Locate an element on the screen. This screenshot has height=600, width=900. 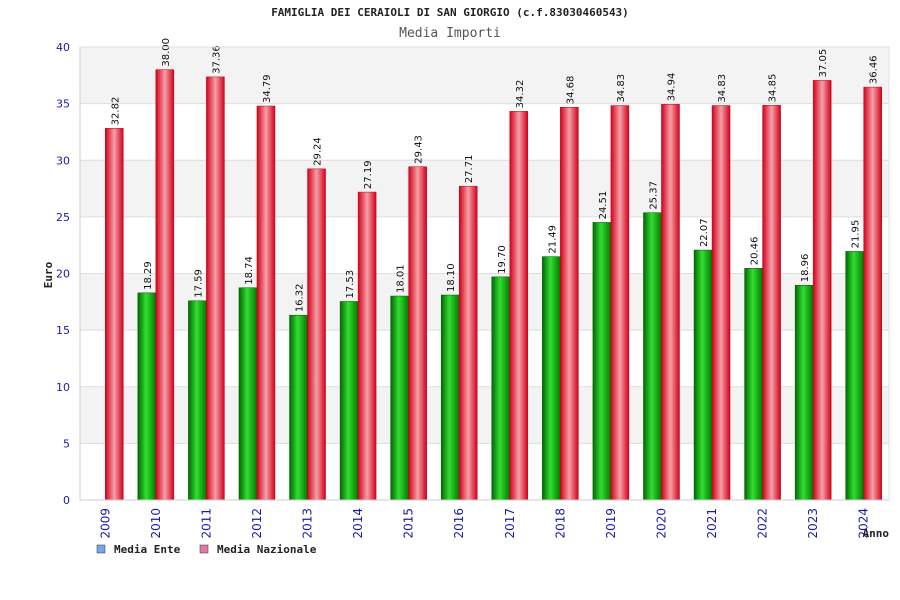
data-label: 18.96 is located at coordinates (805, 268).